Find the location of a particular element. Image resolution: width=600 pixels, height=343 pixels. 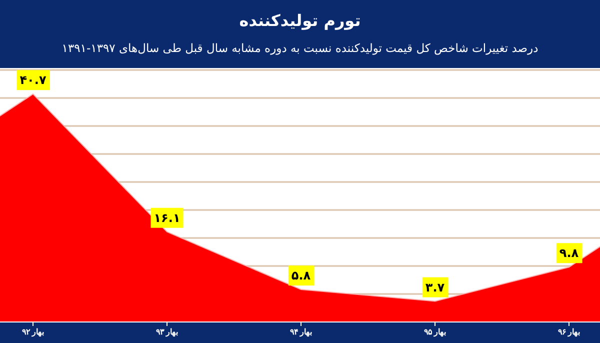

data-label: ۵.۸ is located at coordinates (301, 275).